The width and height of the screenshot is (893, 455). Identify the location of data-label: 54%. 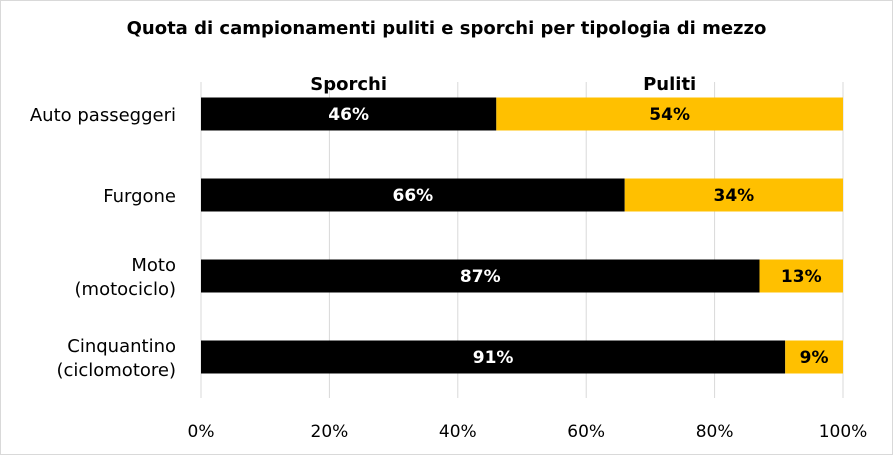
(669, 115).